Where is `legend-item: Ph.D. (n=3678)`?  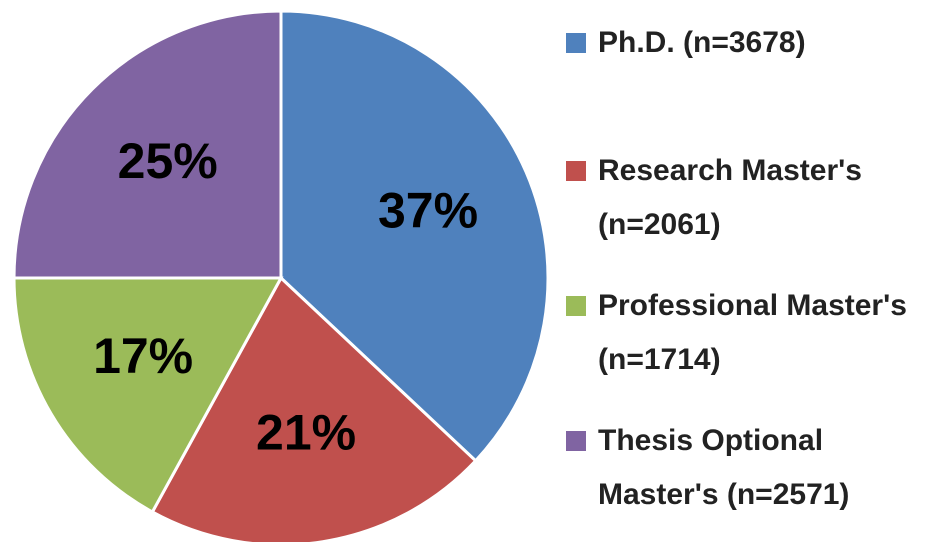
legend-item: Ph.D. (n=3678) is located at coordinates (746, 43).